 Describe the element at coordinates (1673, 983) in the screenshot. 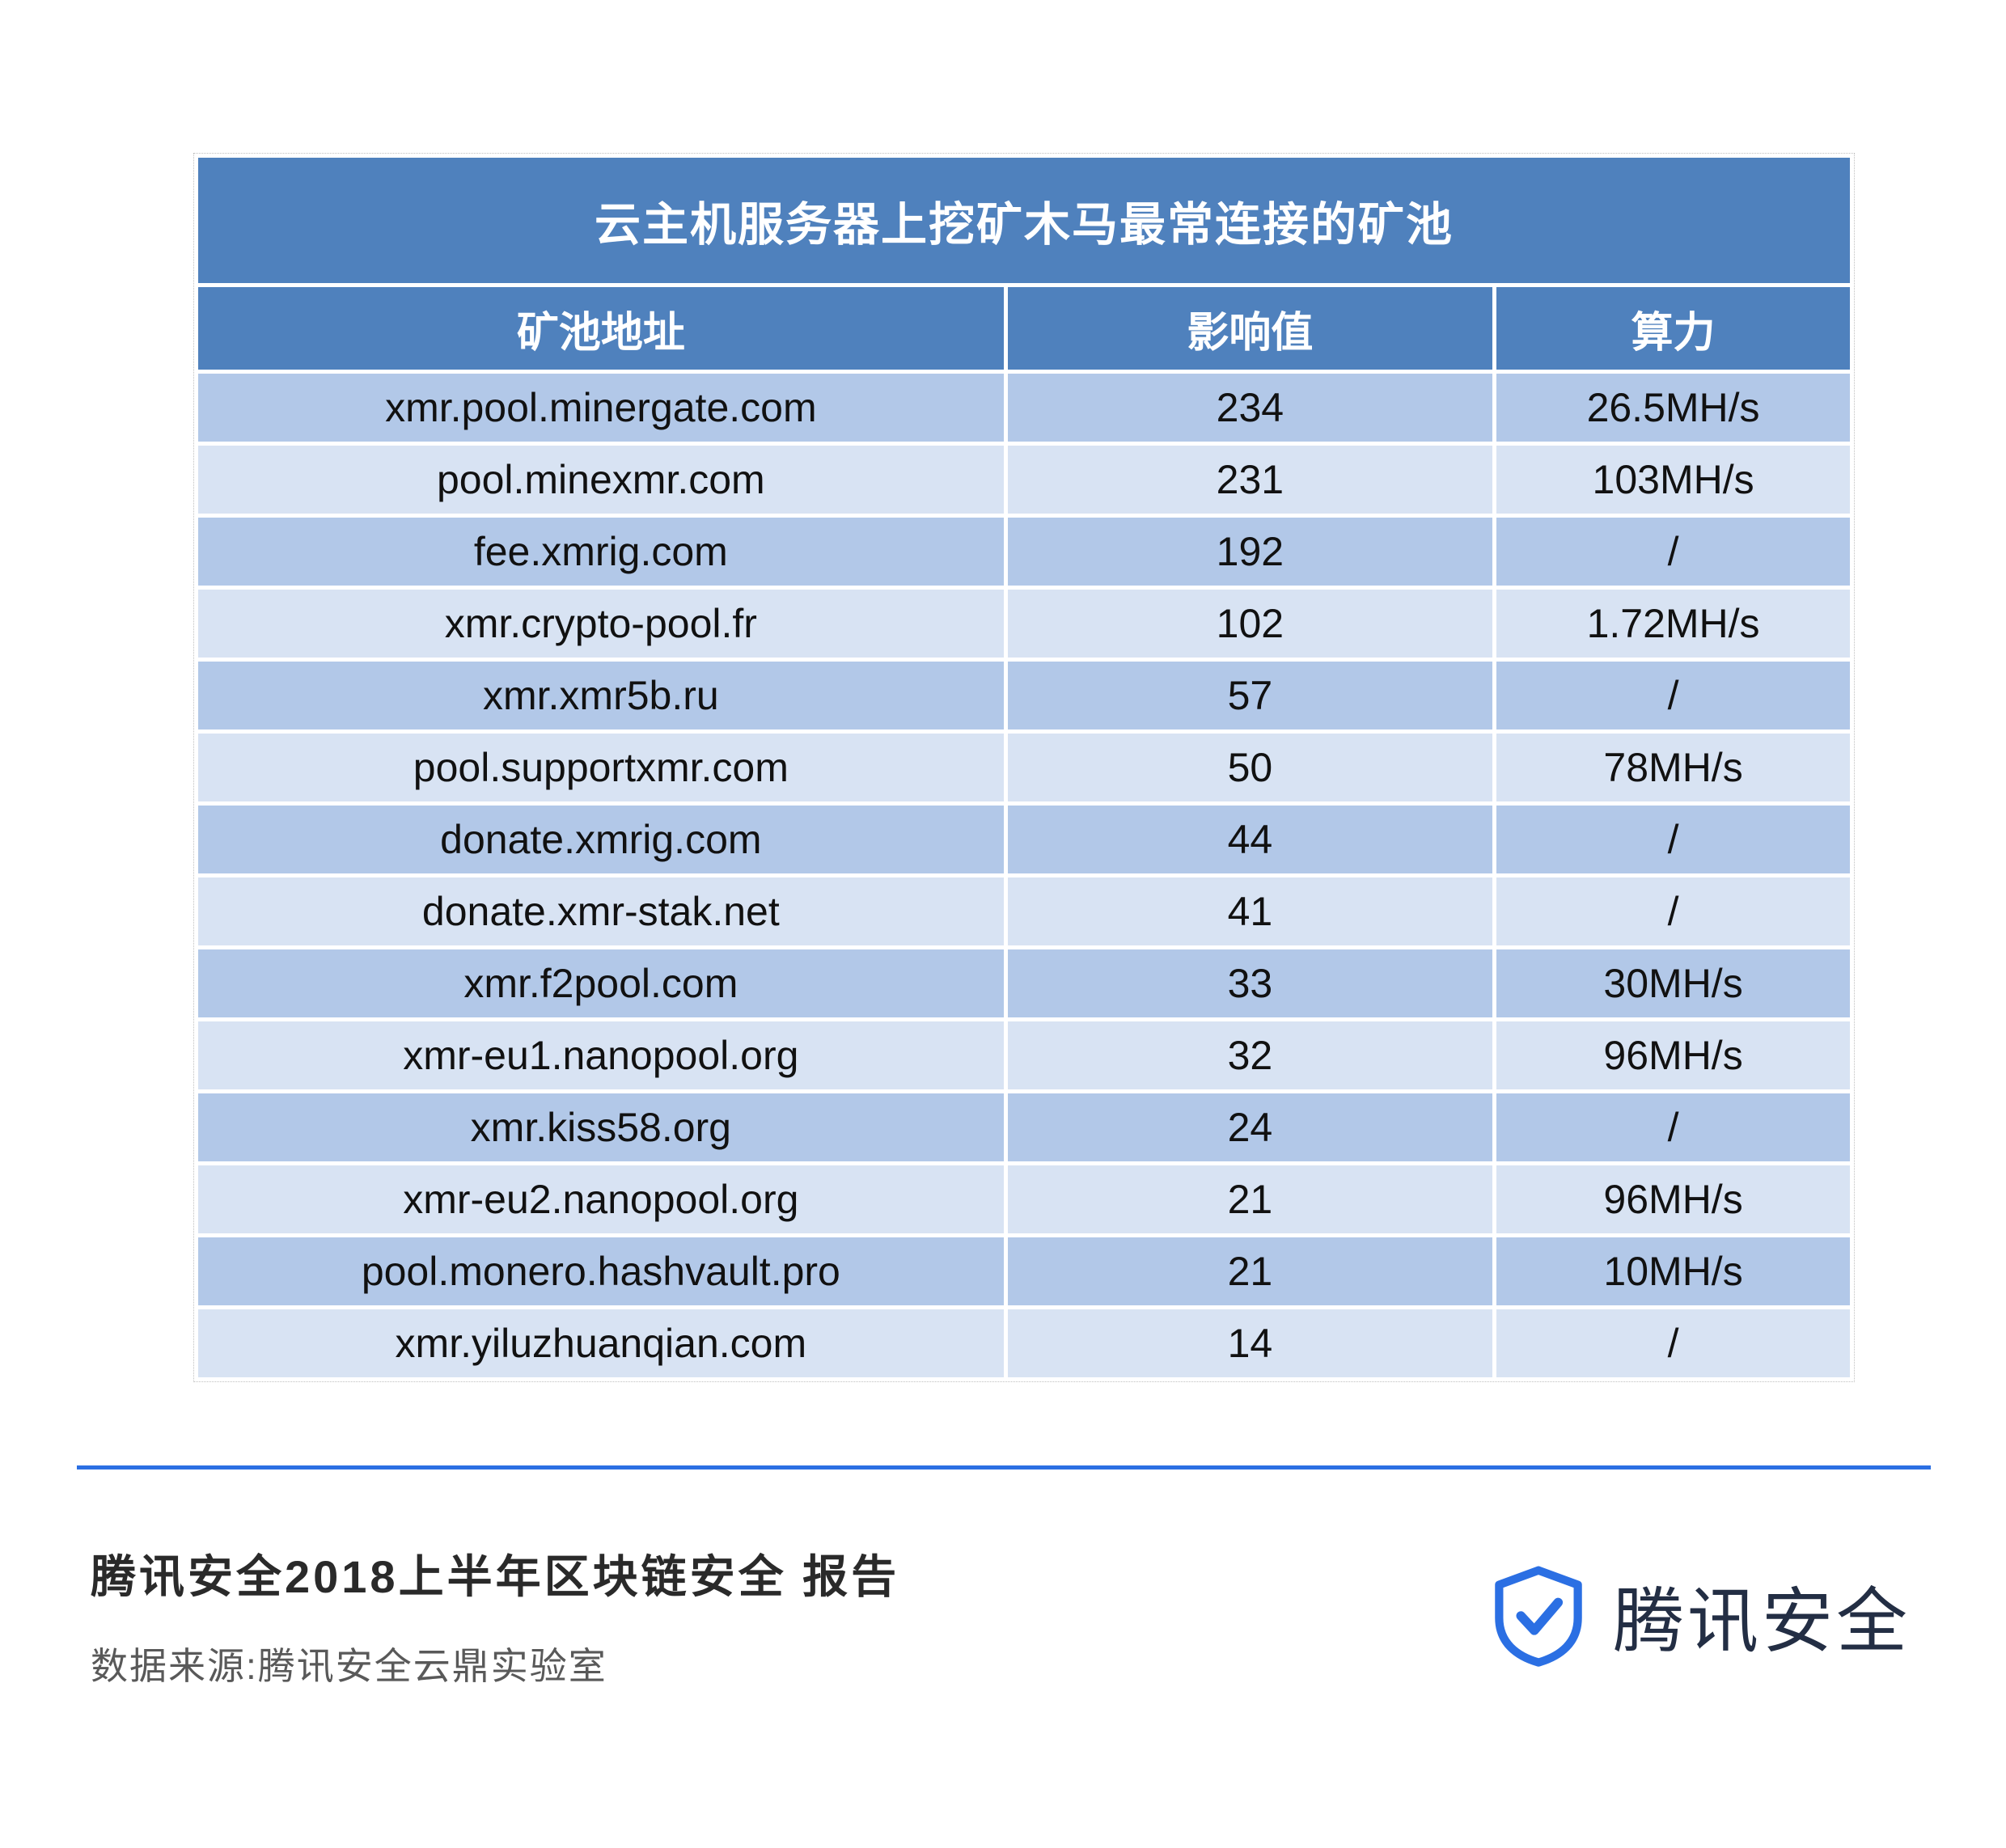

I see `hashrate-cell: 30MH/s` at that location.